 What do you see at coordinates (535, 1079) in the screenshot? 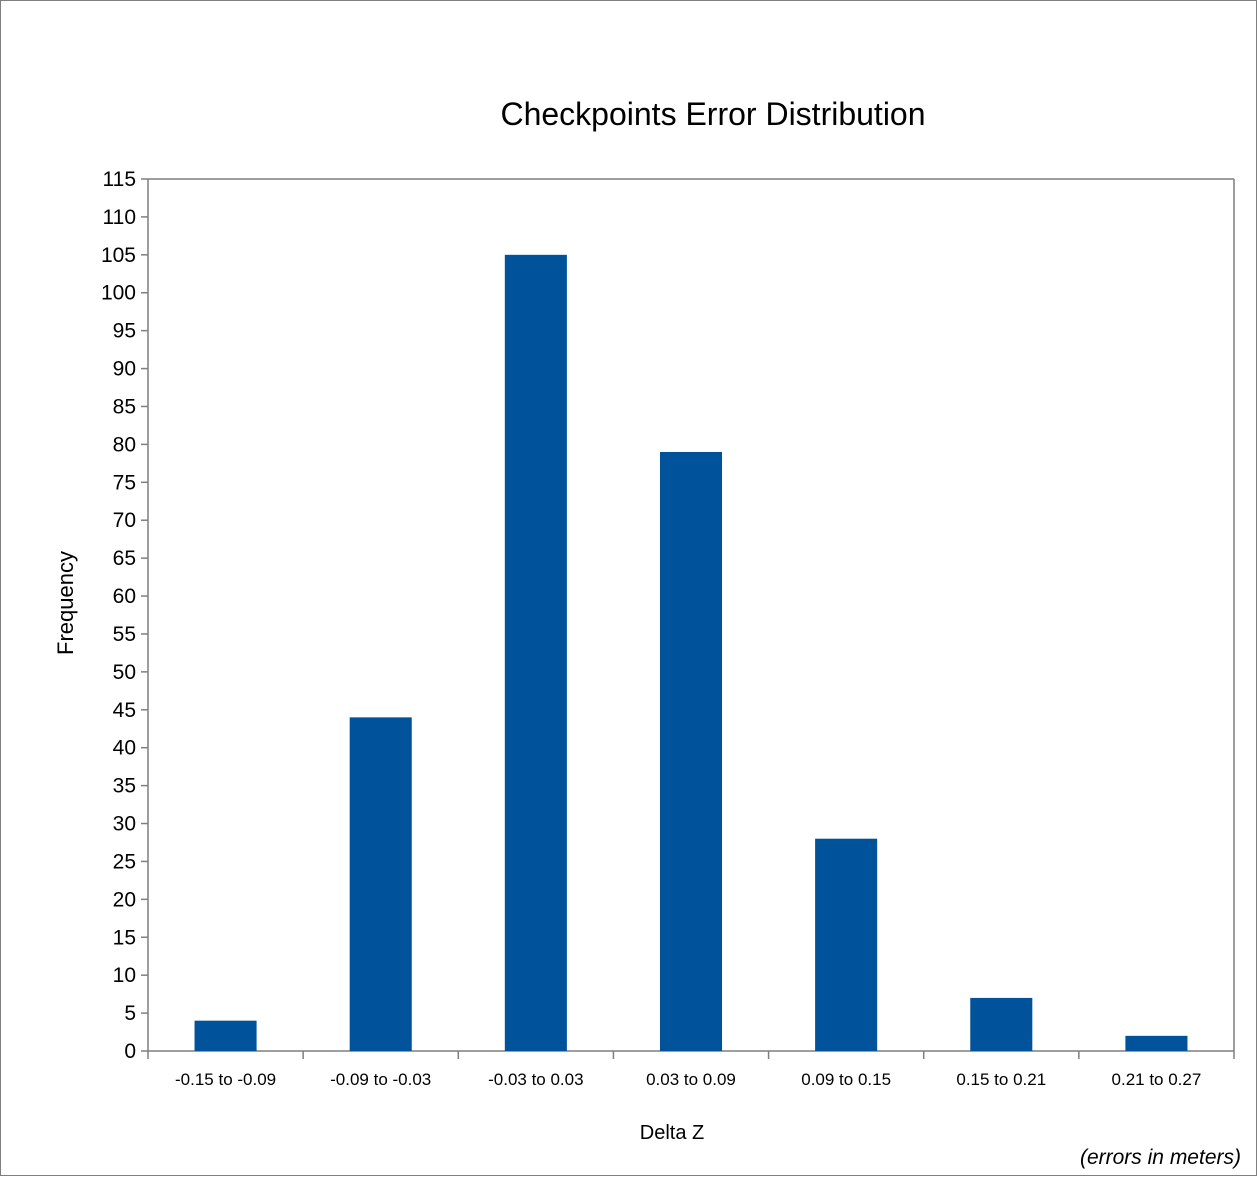
I see `x-tick-label: -0.03 to 0.03` at bounding box center [535, 1079].